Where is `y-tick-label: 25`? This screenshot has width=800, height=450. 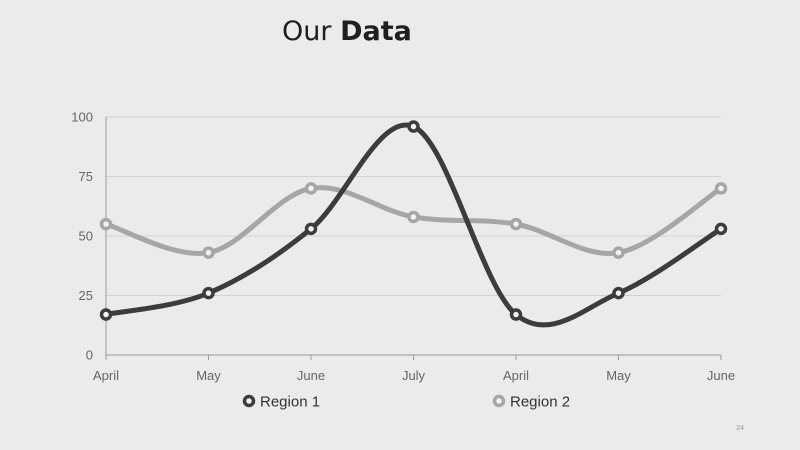
y-tick-label: 25 is located at coordinates (86, 295).